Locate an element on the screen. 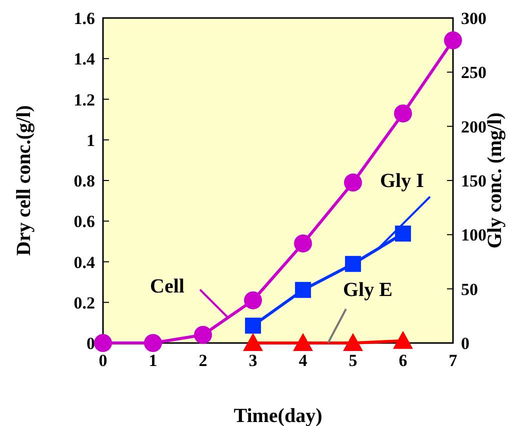 This screenshot has height=426, width=515. x-tick-label: 5 is located at coordinates (353, 360).